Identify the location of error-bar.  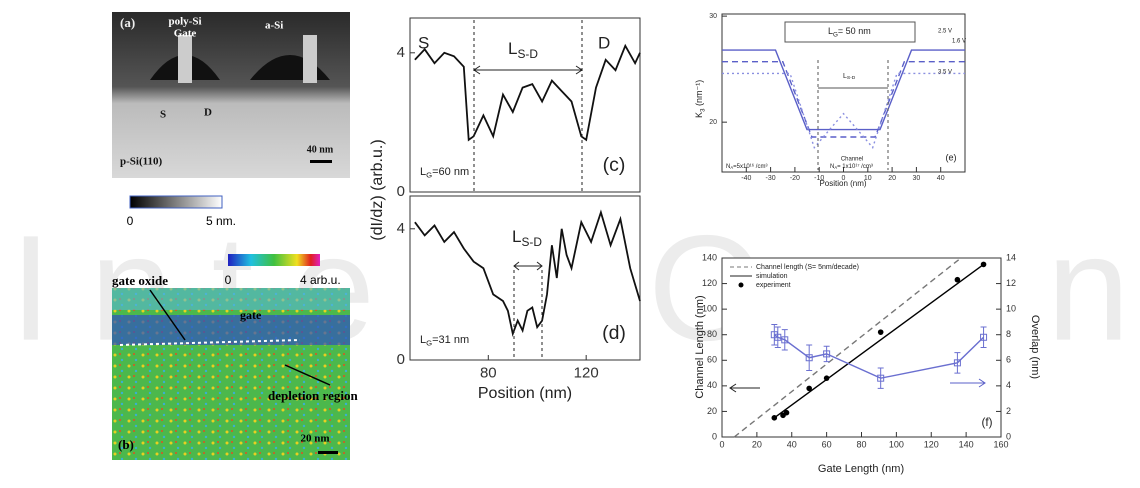
(983, 337).